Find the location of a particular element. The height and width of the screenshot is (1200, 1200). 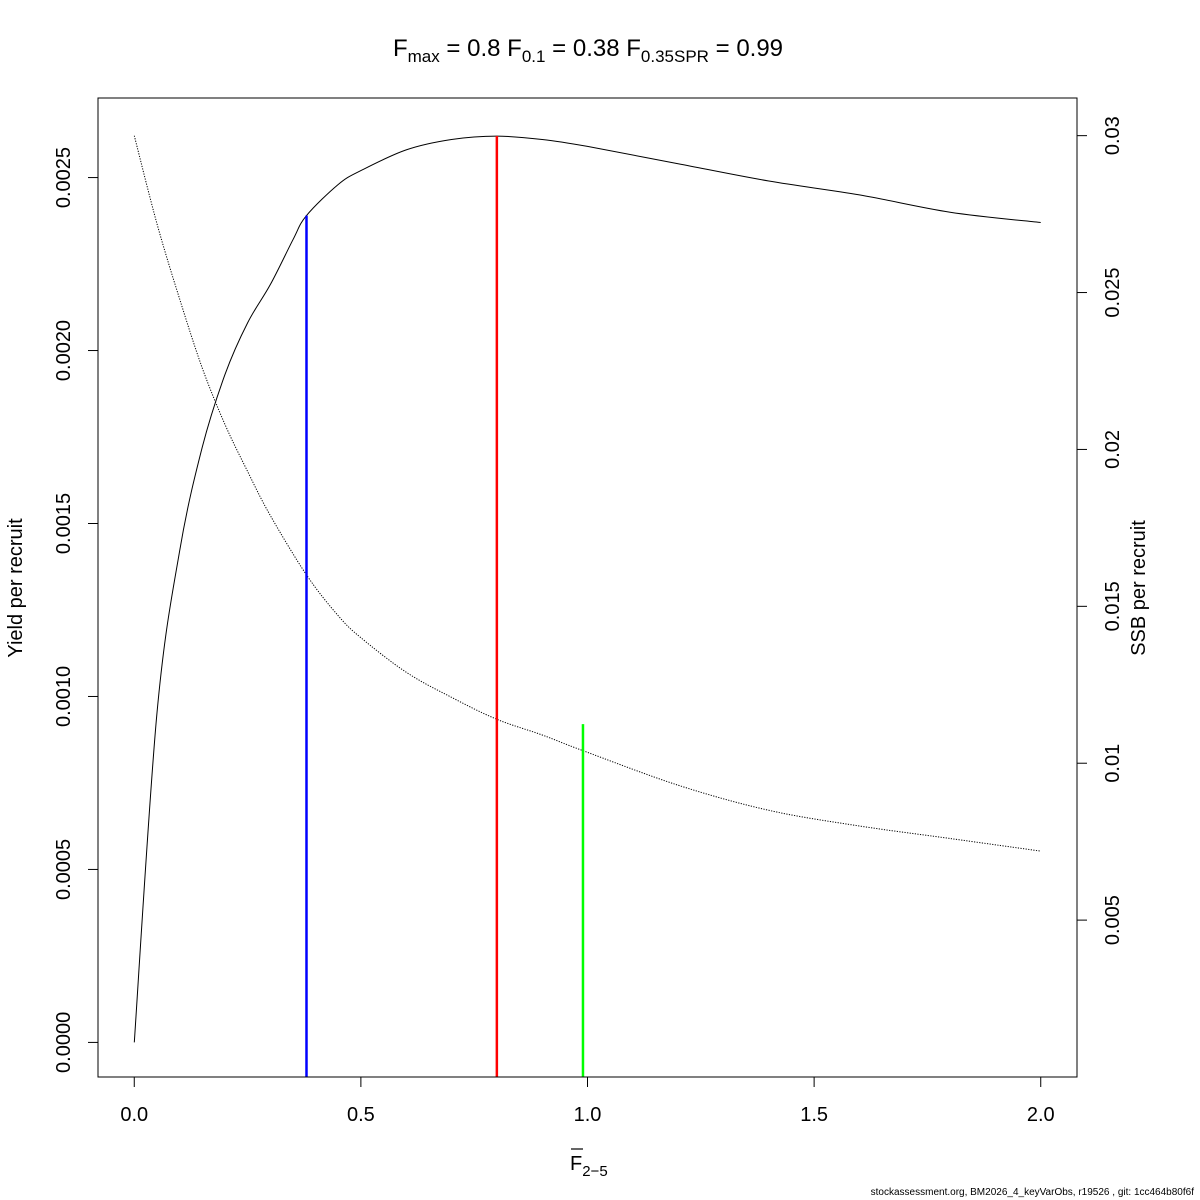

title-fspr-value: 0.99 is located at coordinates (759, 48).